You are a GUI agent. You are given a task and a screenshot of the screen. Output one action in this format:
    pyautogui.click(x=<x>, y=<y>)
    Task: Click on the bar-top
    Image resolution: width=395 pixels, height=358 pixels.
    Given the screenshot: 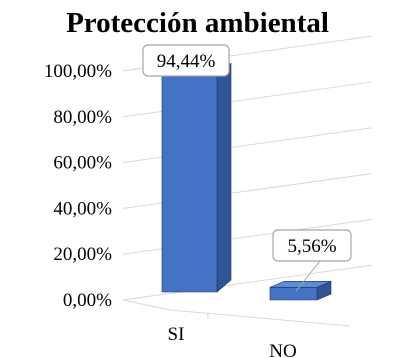 What is the action you would take?
    pyautogui.click(x=300, y=284)
    